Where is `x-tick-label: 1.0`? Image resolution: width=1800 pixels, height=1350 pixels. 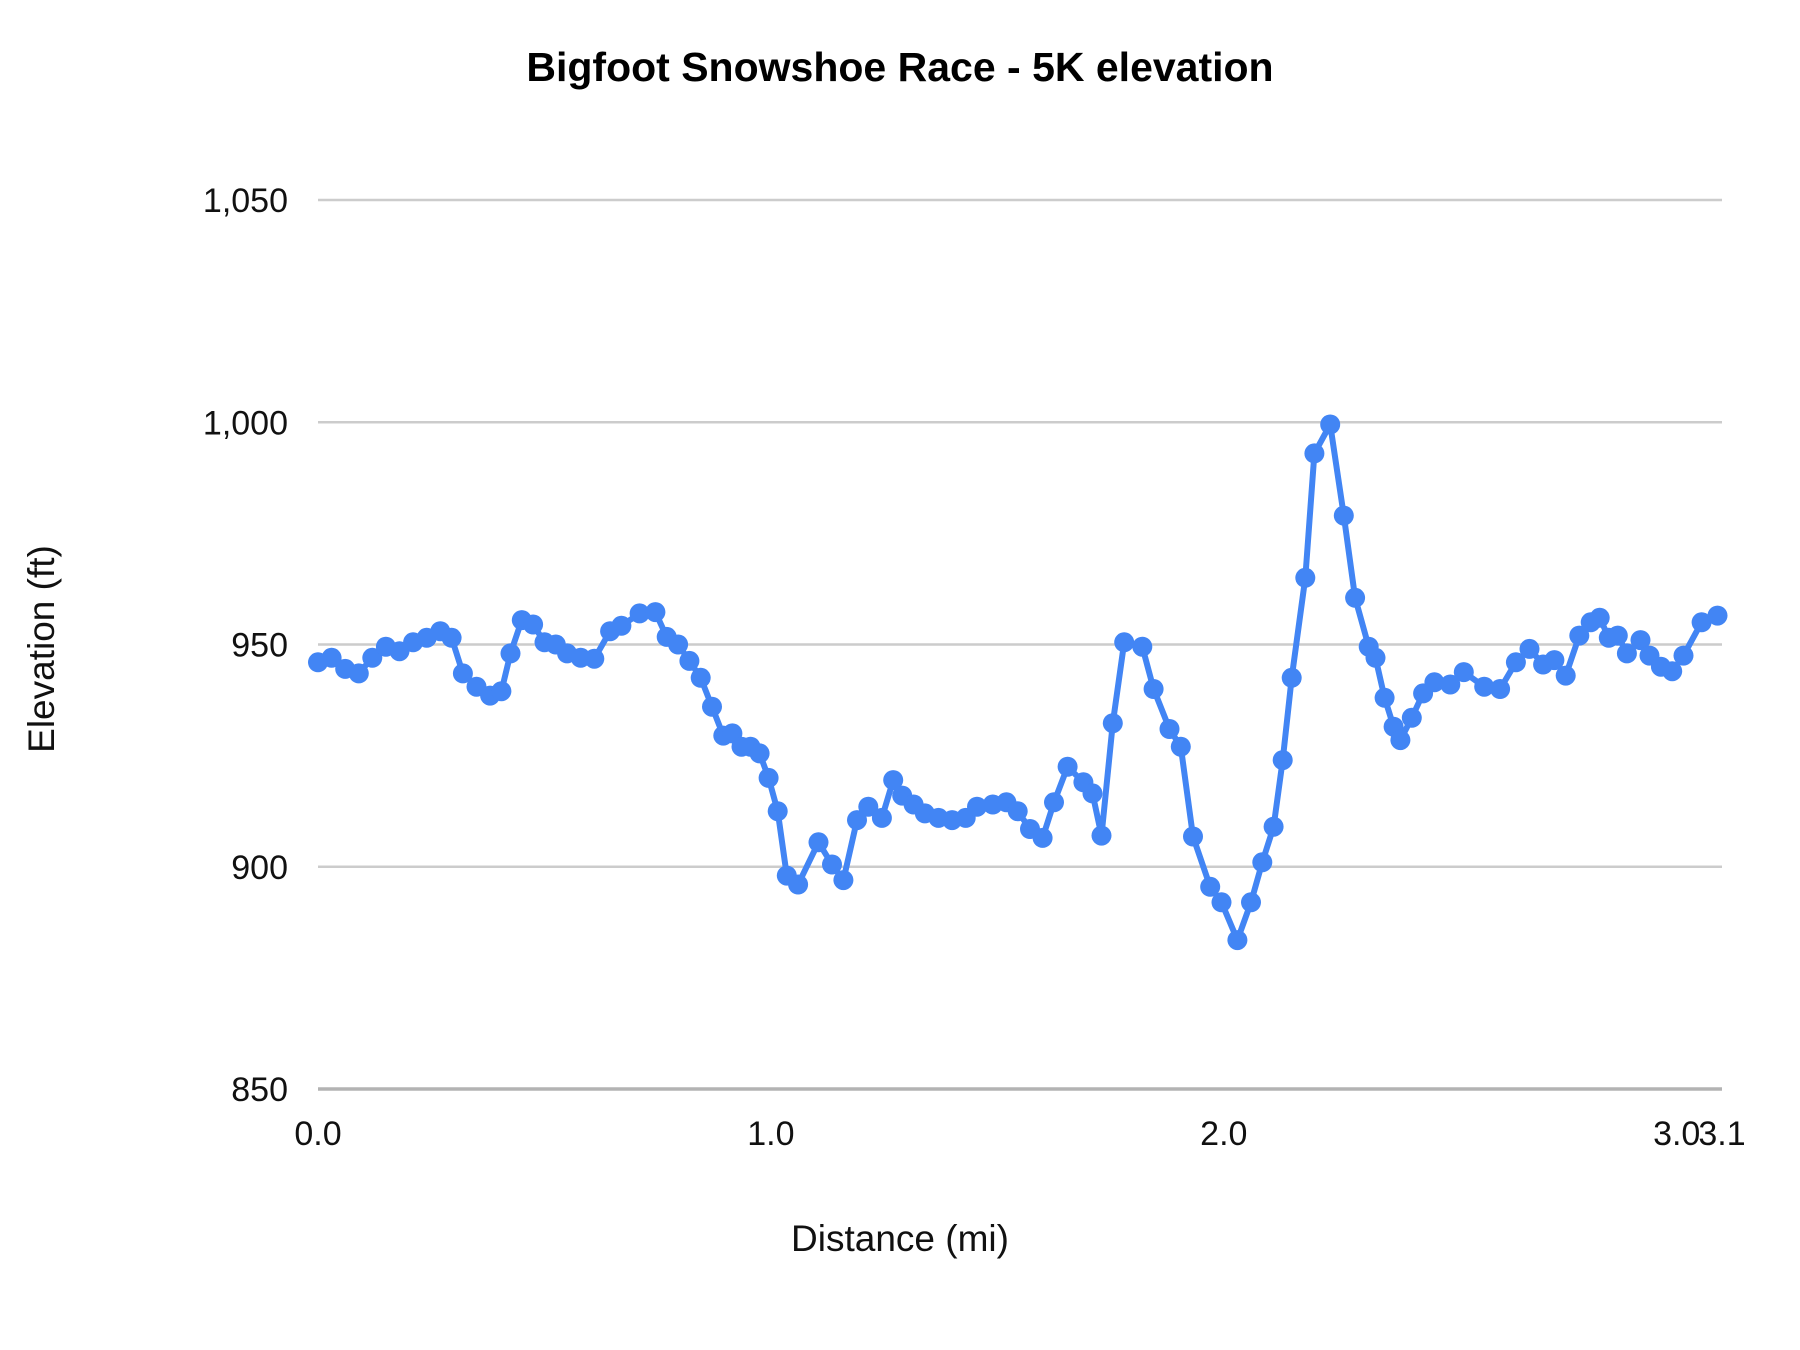
x-tick-label: 1.0 is located at coordinates (770, 1134).